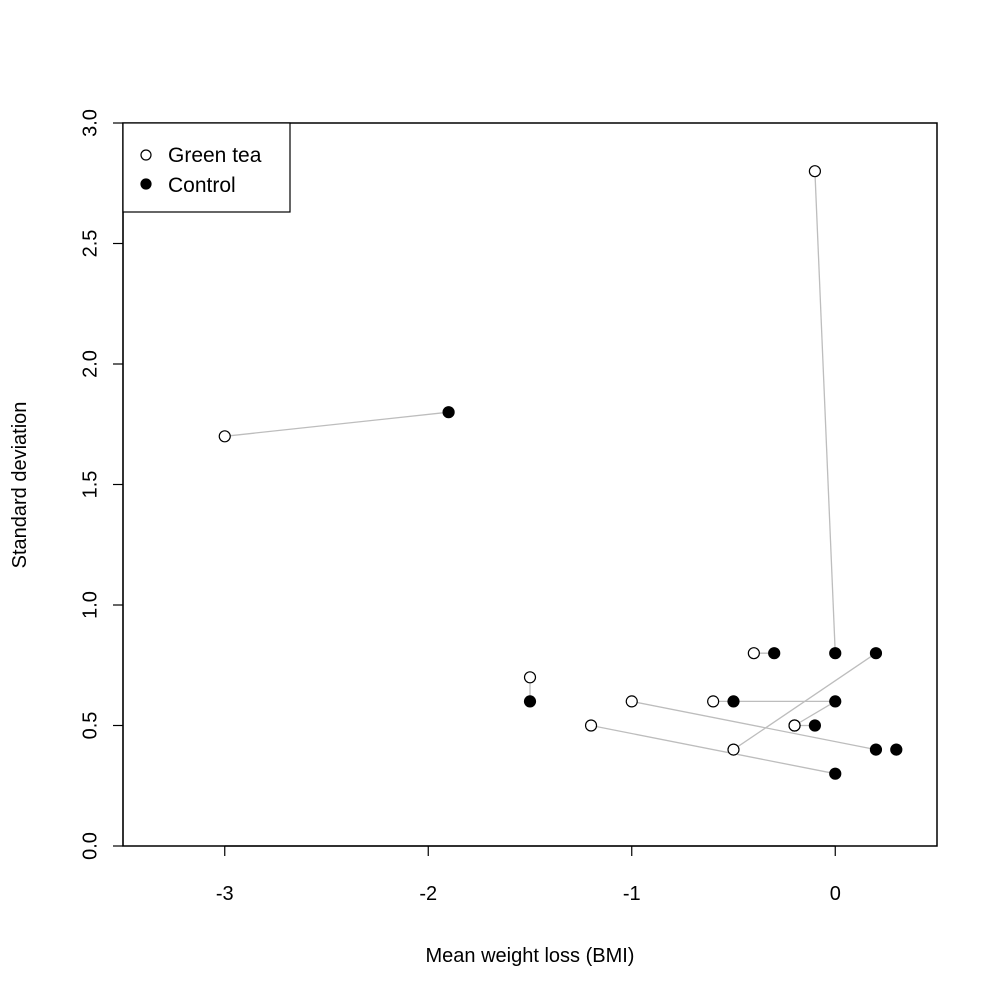 The width and height of the screenshot is (1000, 1000). I want to click on y-tick-label-0: 0.0, so click(90, 846).